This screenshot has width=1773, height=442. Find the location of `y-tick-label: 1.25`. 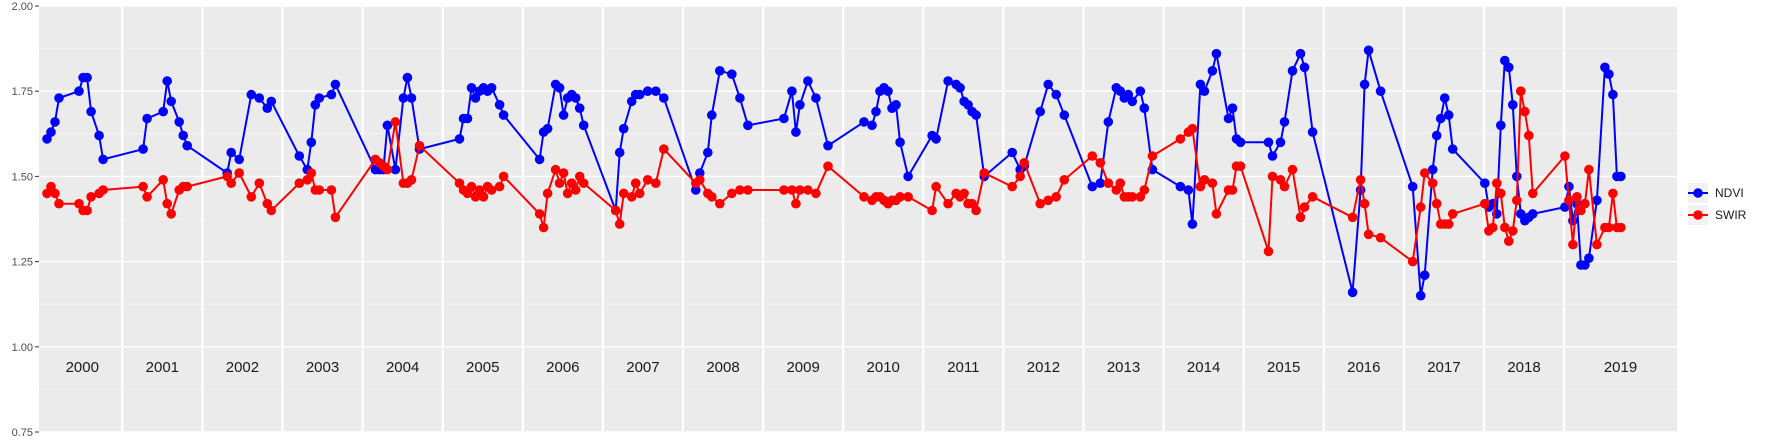

y-tick-label: 1.25 is located at coordinates (22, 263).